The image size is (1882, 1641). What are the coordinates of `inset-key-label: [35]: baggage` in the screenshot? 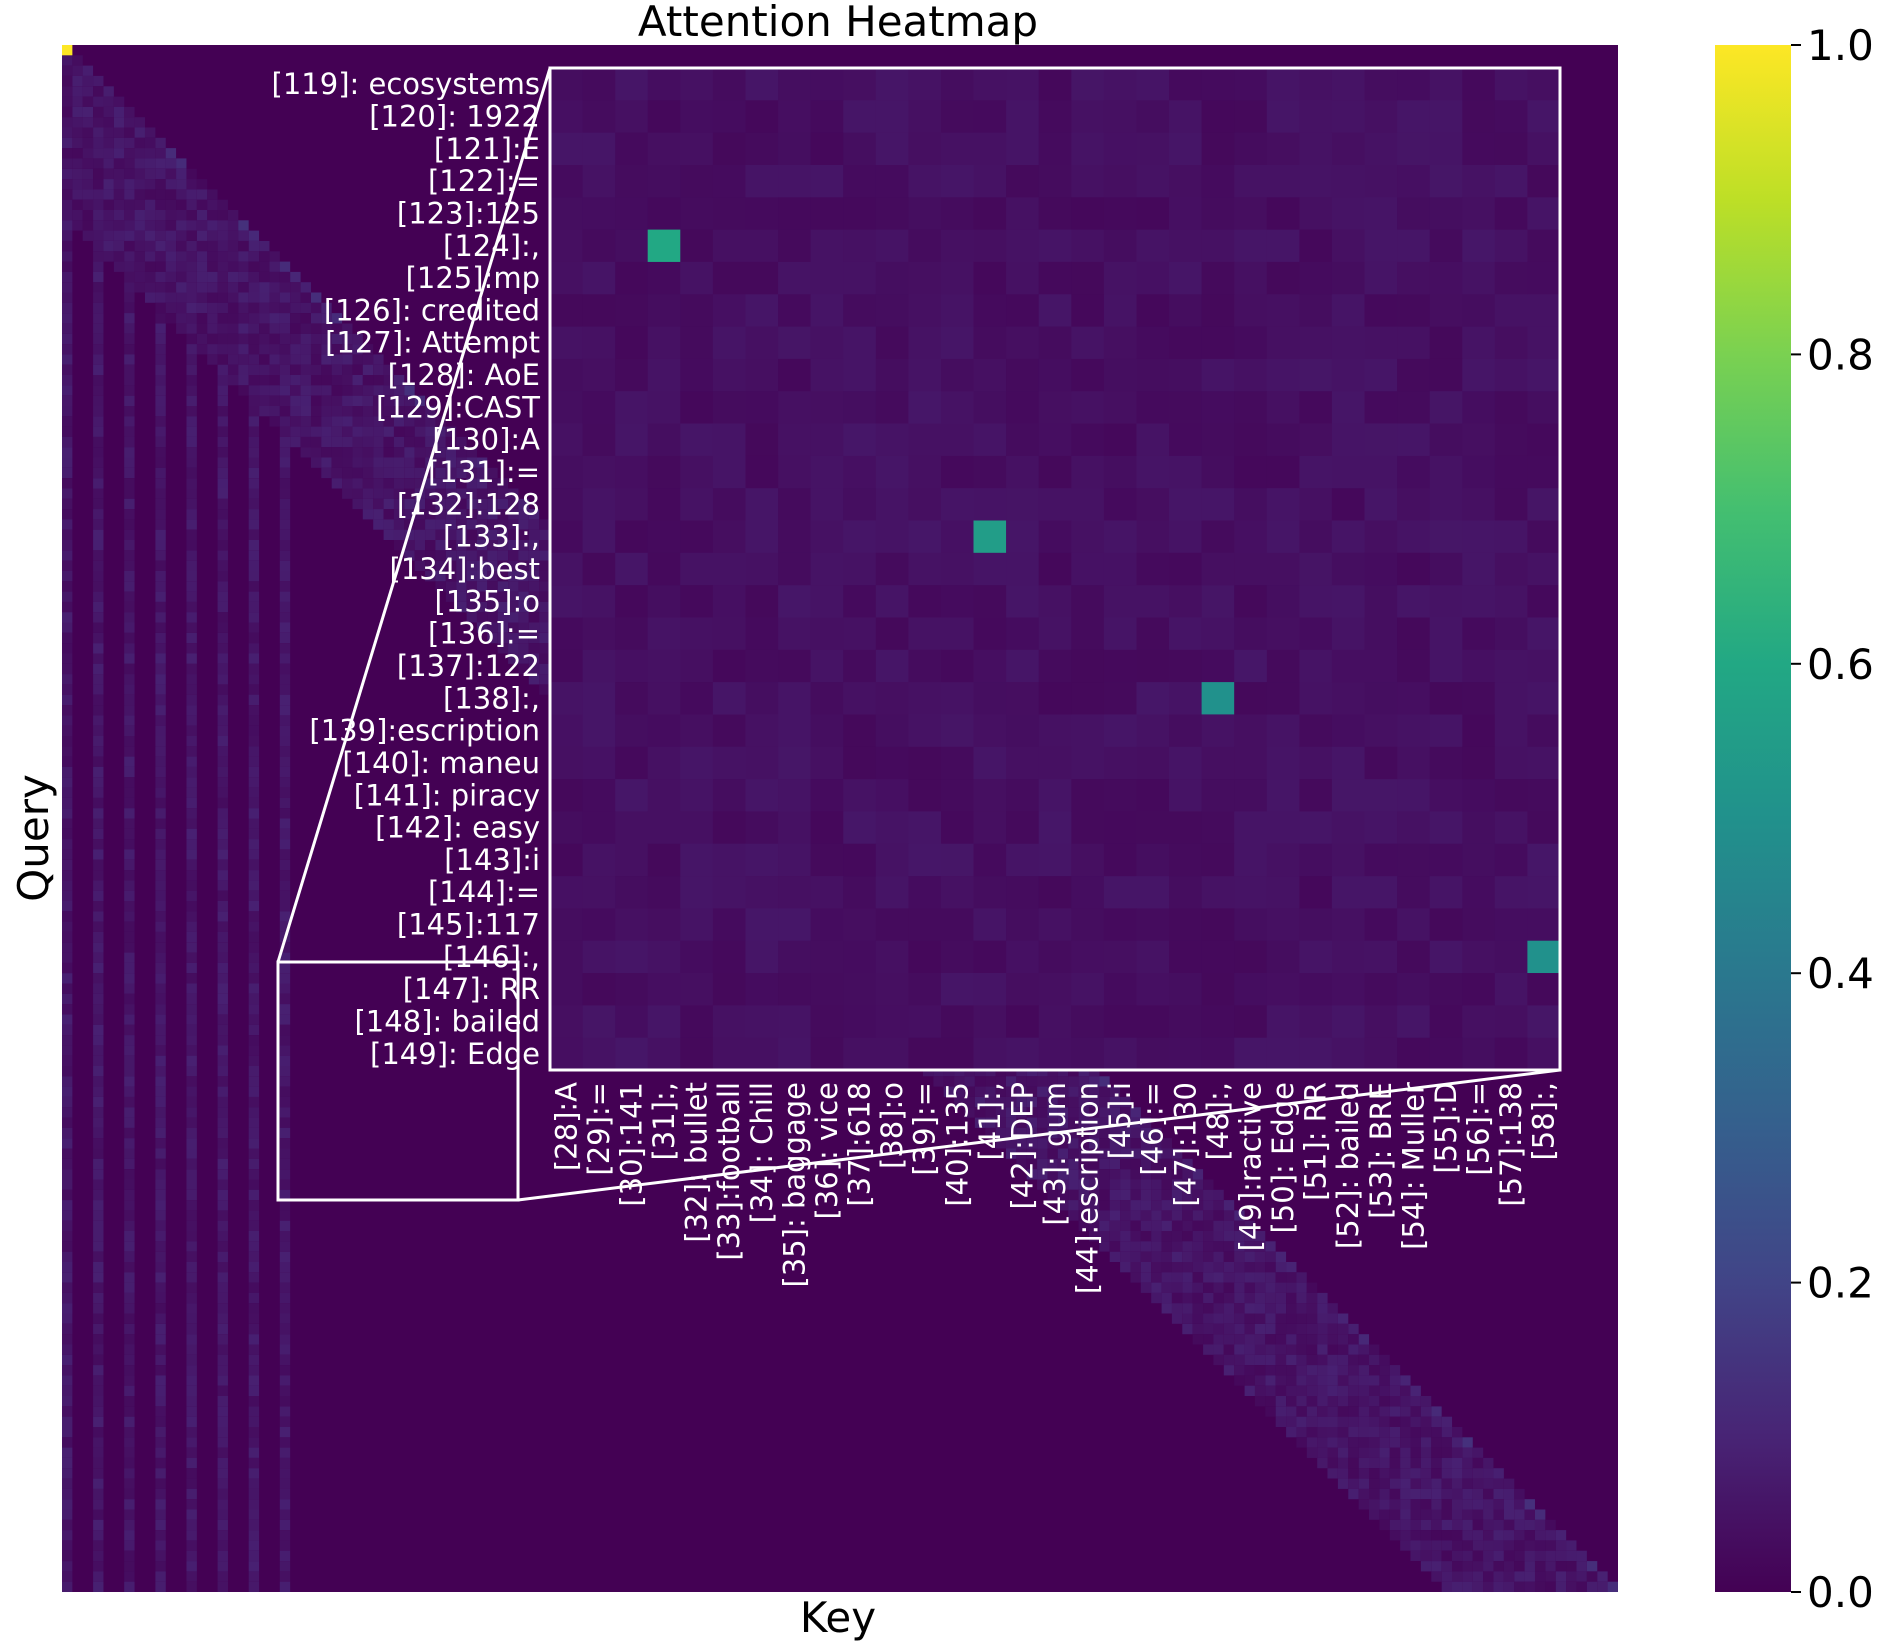 It's located at (794, 1185).